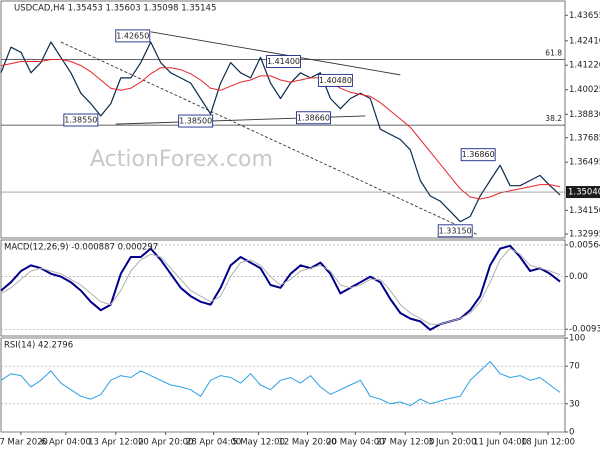 Image resolution: width=600 pixels, height=450 pixels. Describe the element at coordinates (553, 52) in the screenshot. I see `fib-label: 61.8` at that location.